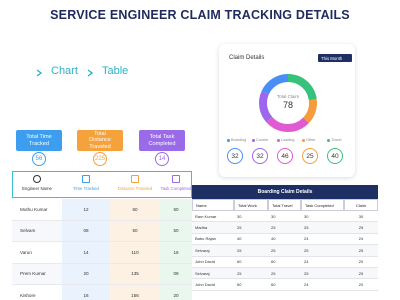 Image resolution: width=400 pixels, height=300 pixels. Describe the element at coordinates (135, 188) in the screenshot. I see `column-header: Distance Traveled` at that location.